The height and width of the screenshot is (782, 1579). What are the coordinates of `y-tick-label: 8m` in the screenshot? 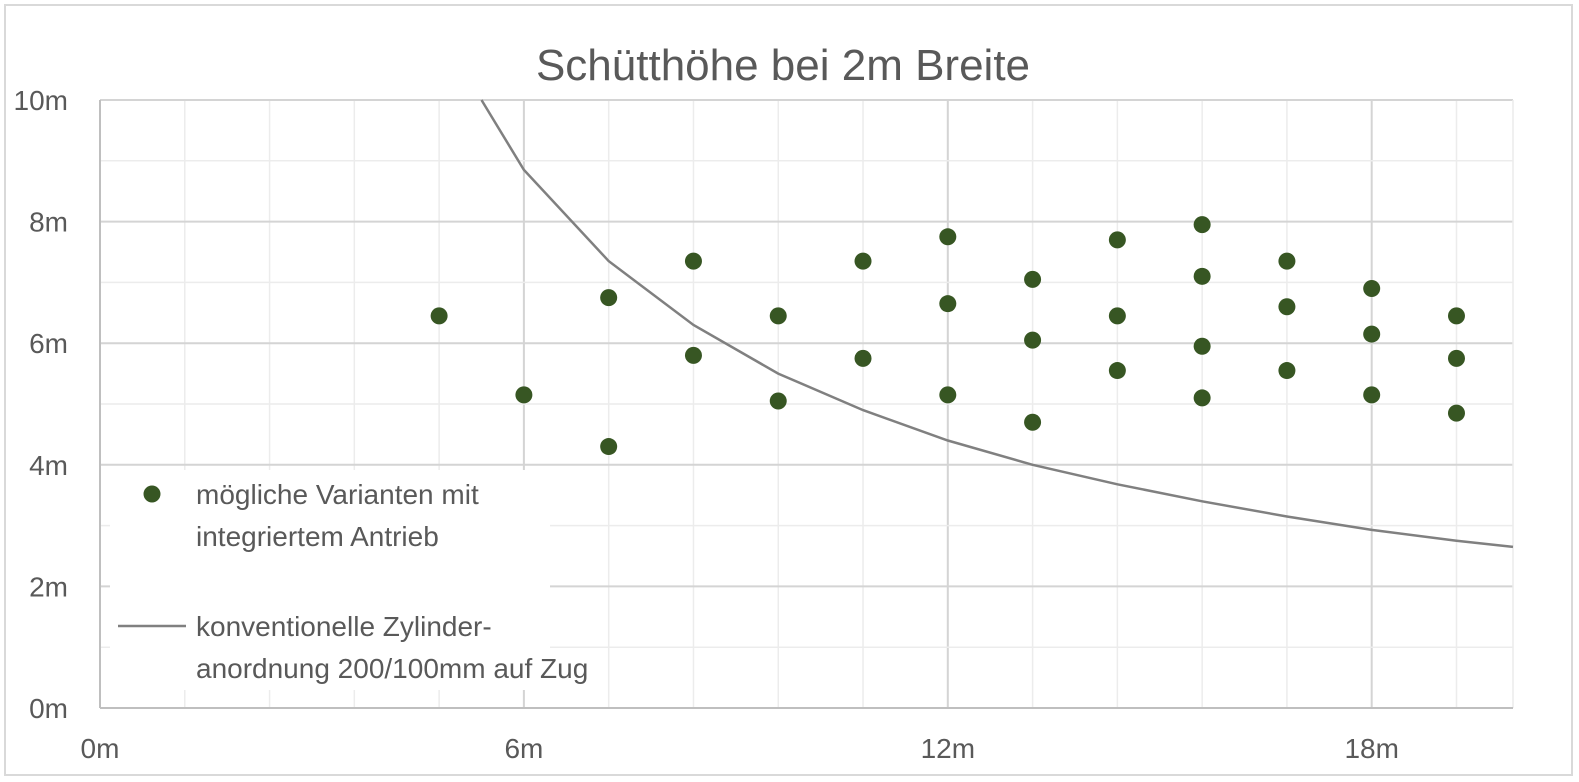 It's located at (48, 222).